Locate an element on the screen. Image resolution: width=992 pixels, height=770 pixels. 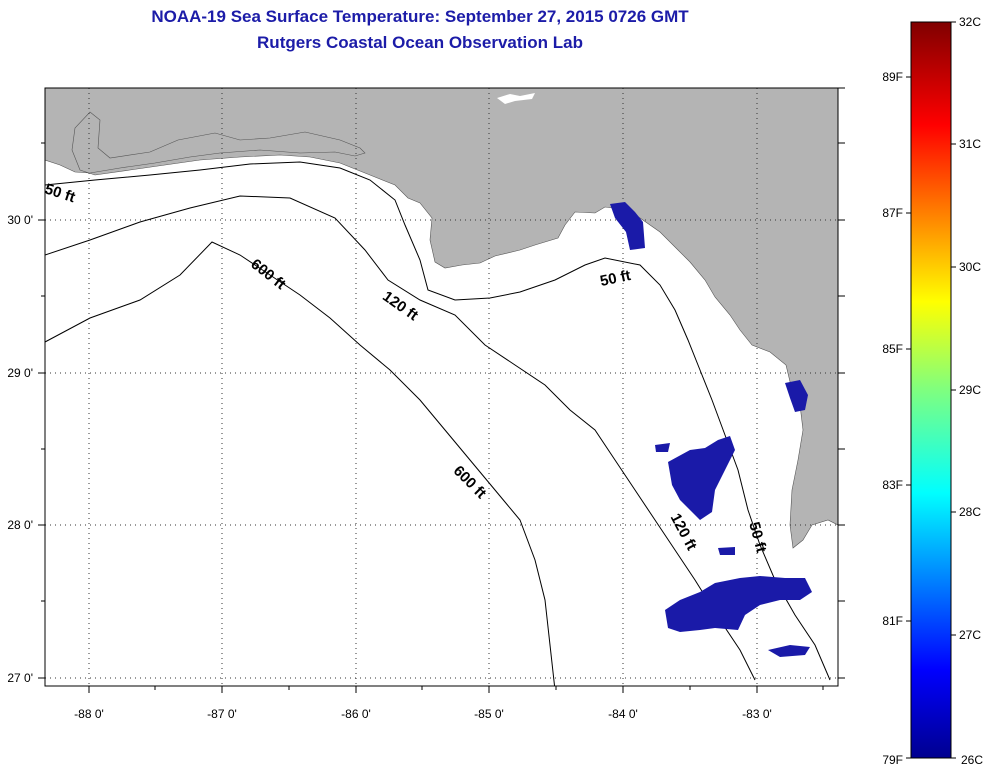
sst-patch-far-south is located at coordinates (789, 651).